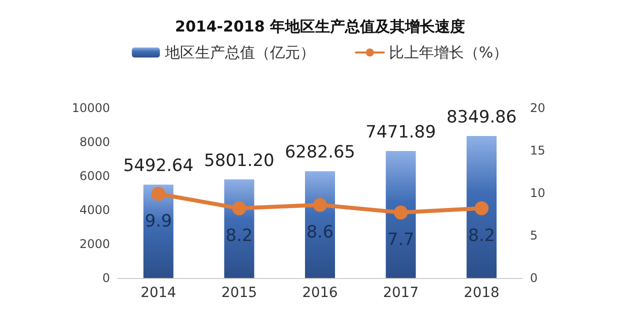 The width and height of the screenshot is (640, 326). I want to click on y-tick-label: 8000, so click(94, 142).